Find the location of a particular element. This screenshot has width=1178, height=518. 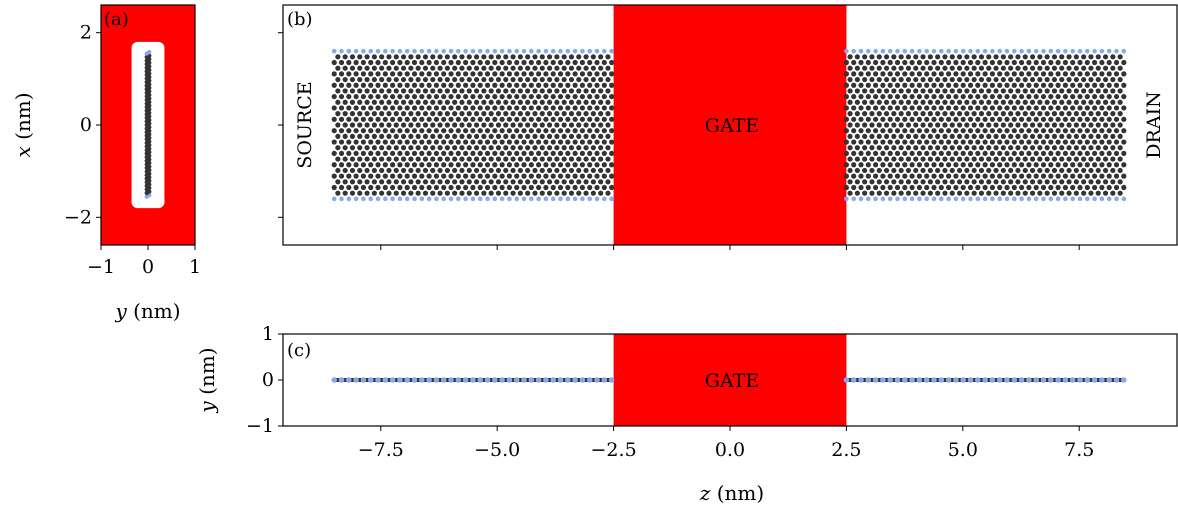

x-tick-label: 1 is located at coordinates (195, 267).